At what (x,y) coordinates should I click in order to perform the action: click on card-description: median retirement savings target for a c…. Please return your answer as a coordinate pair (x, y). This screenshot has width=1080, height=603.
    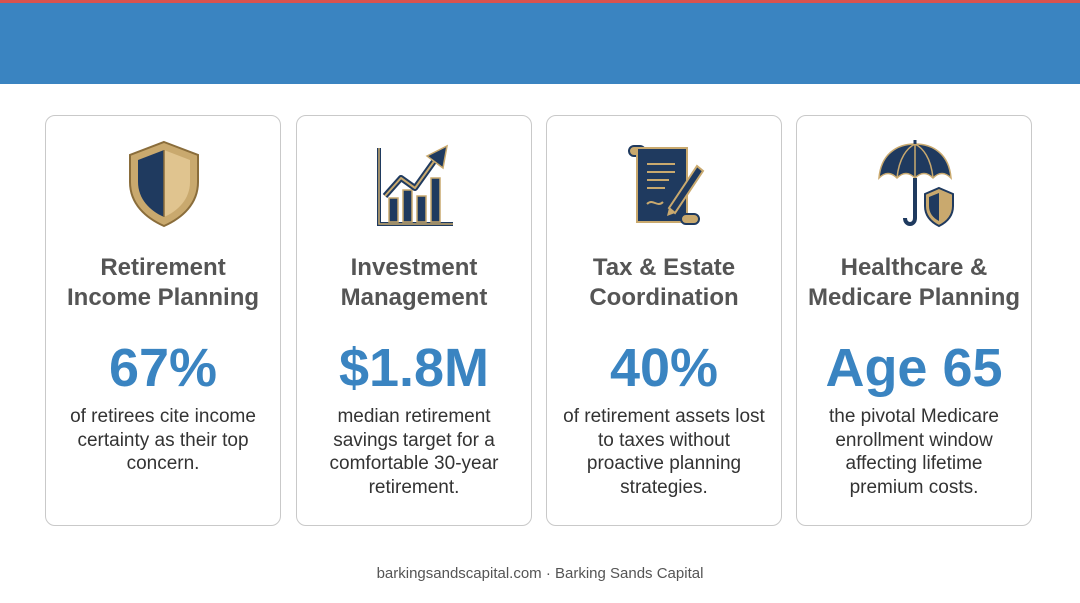
    Looking at the image, I should click on (414, 452).